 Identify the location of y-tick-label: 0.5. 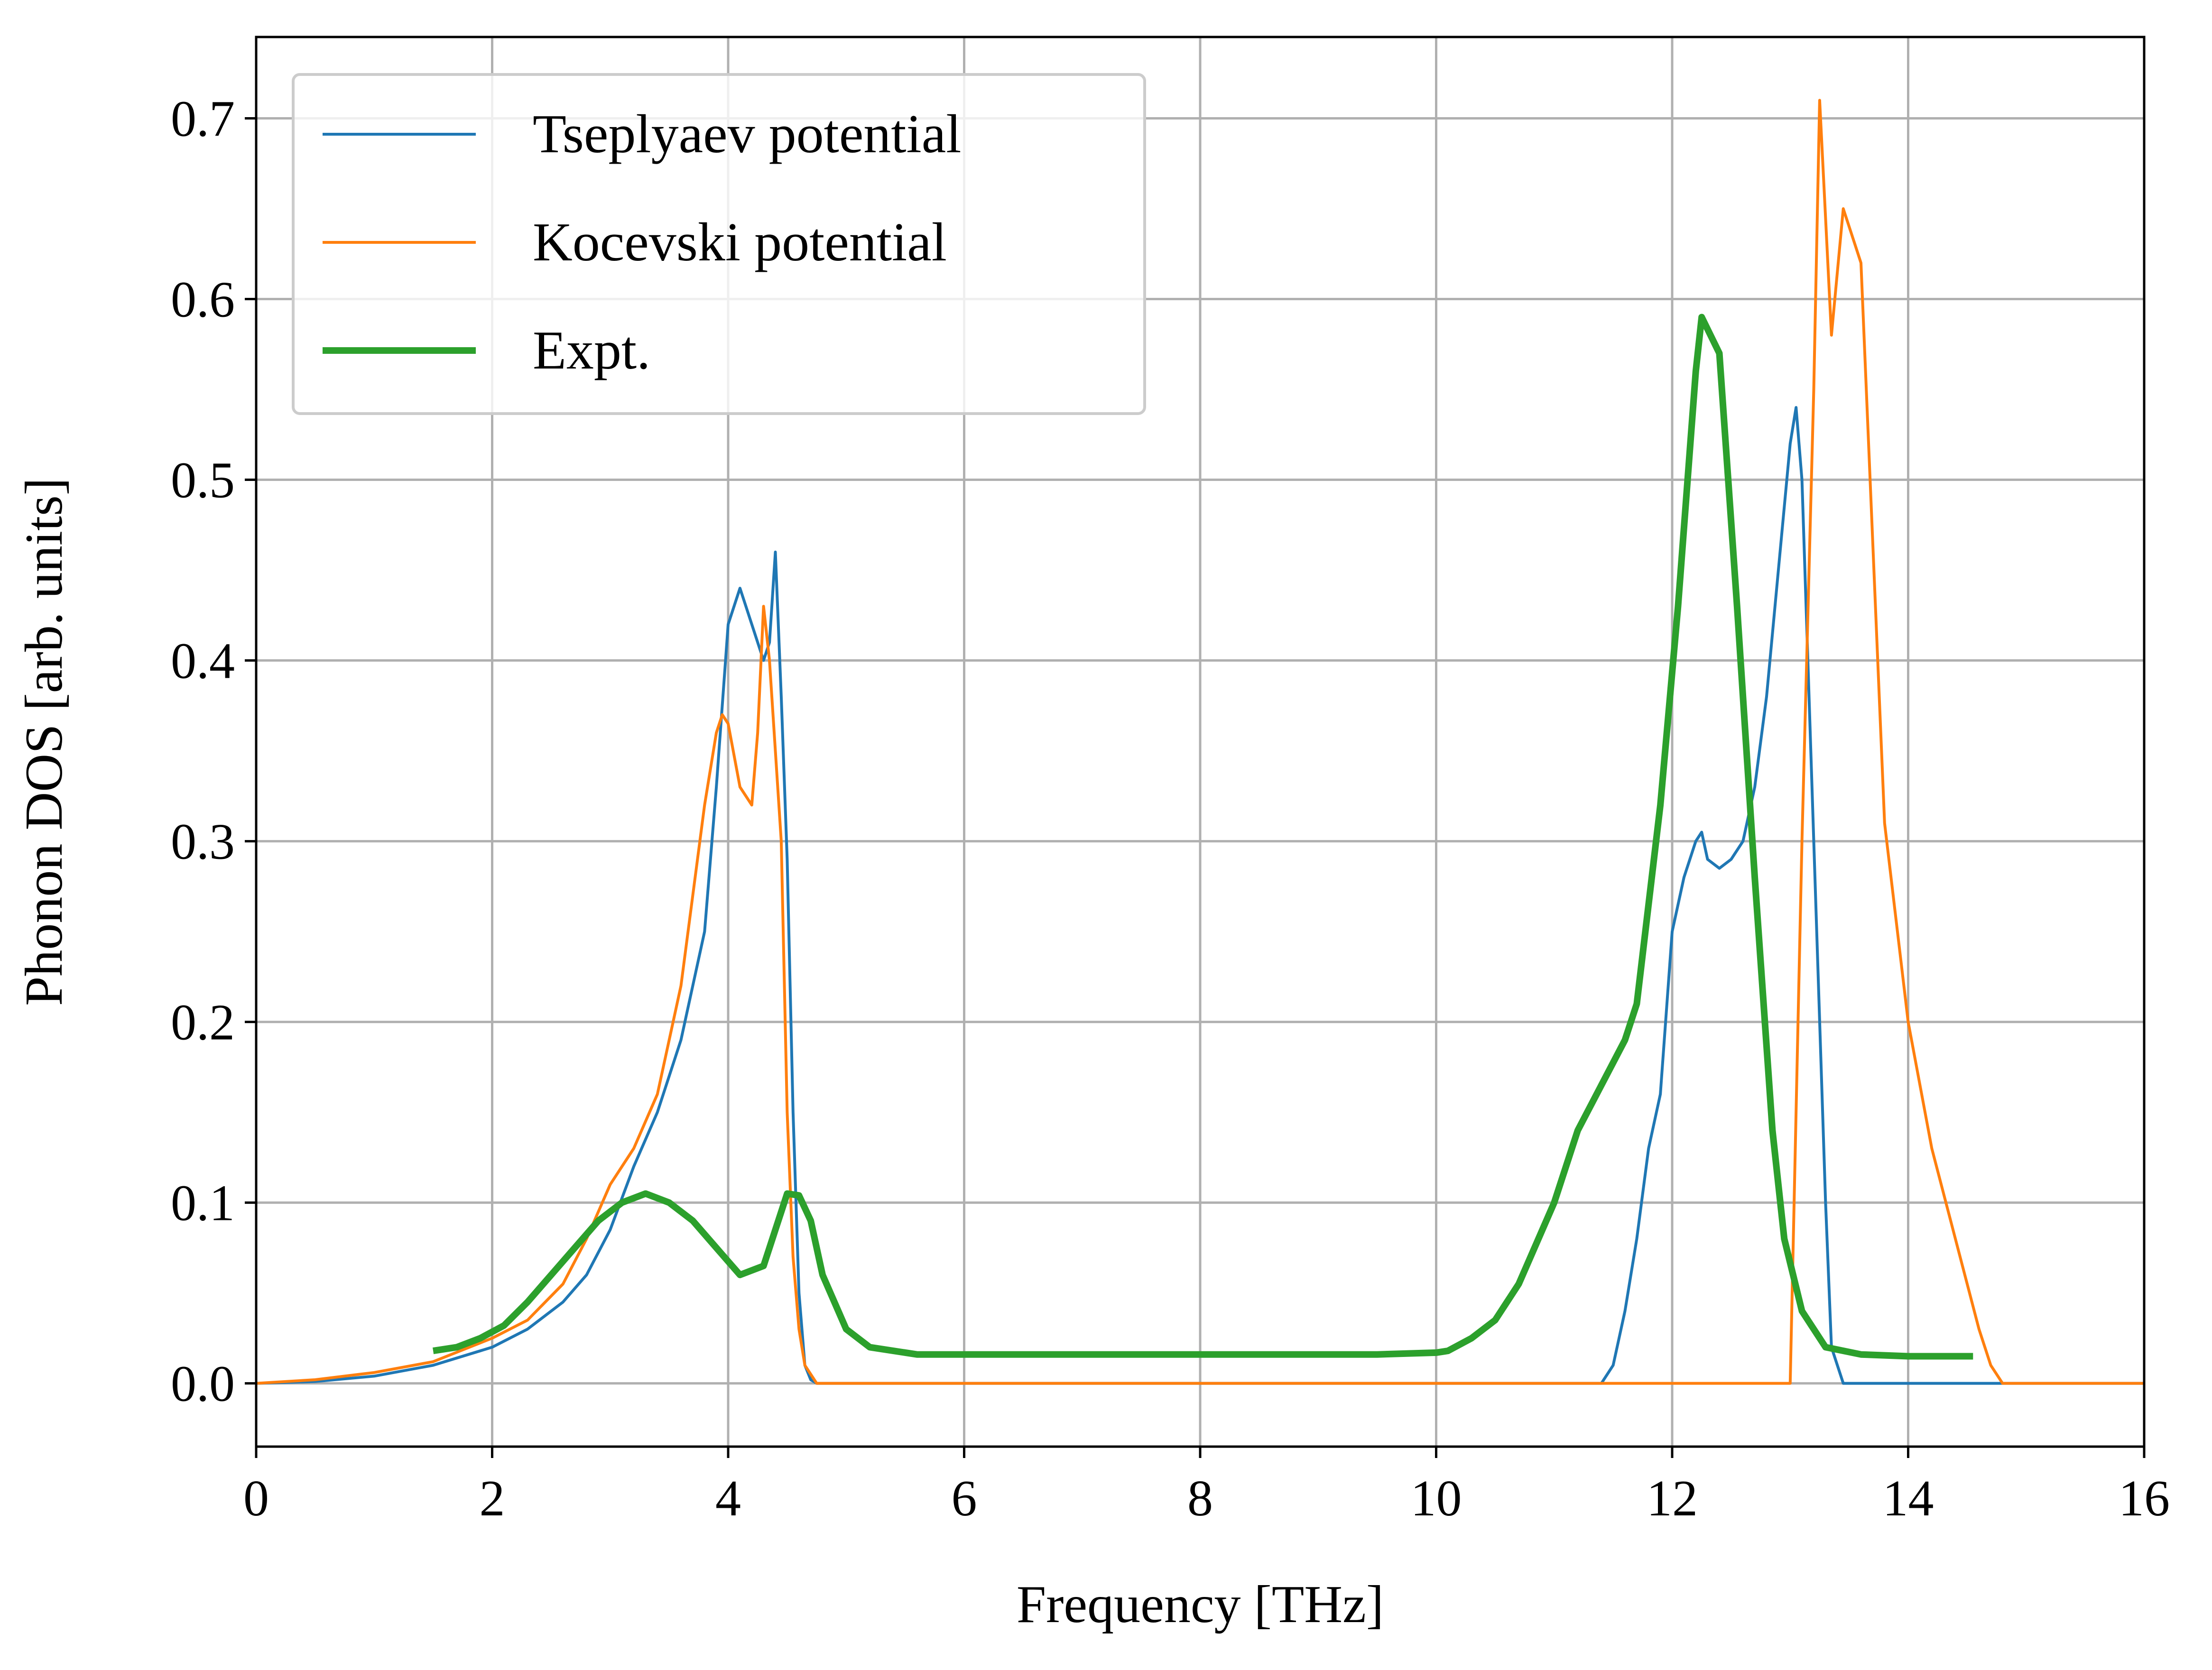
(203, 480).